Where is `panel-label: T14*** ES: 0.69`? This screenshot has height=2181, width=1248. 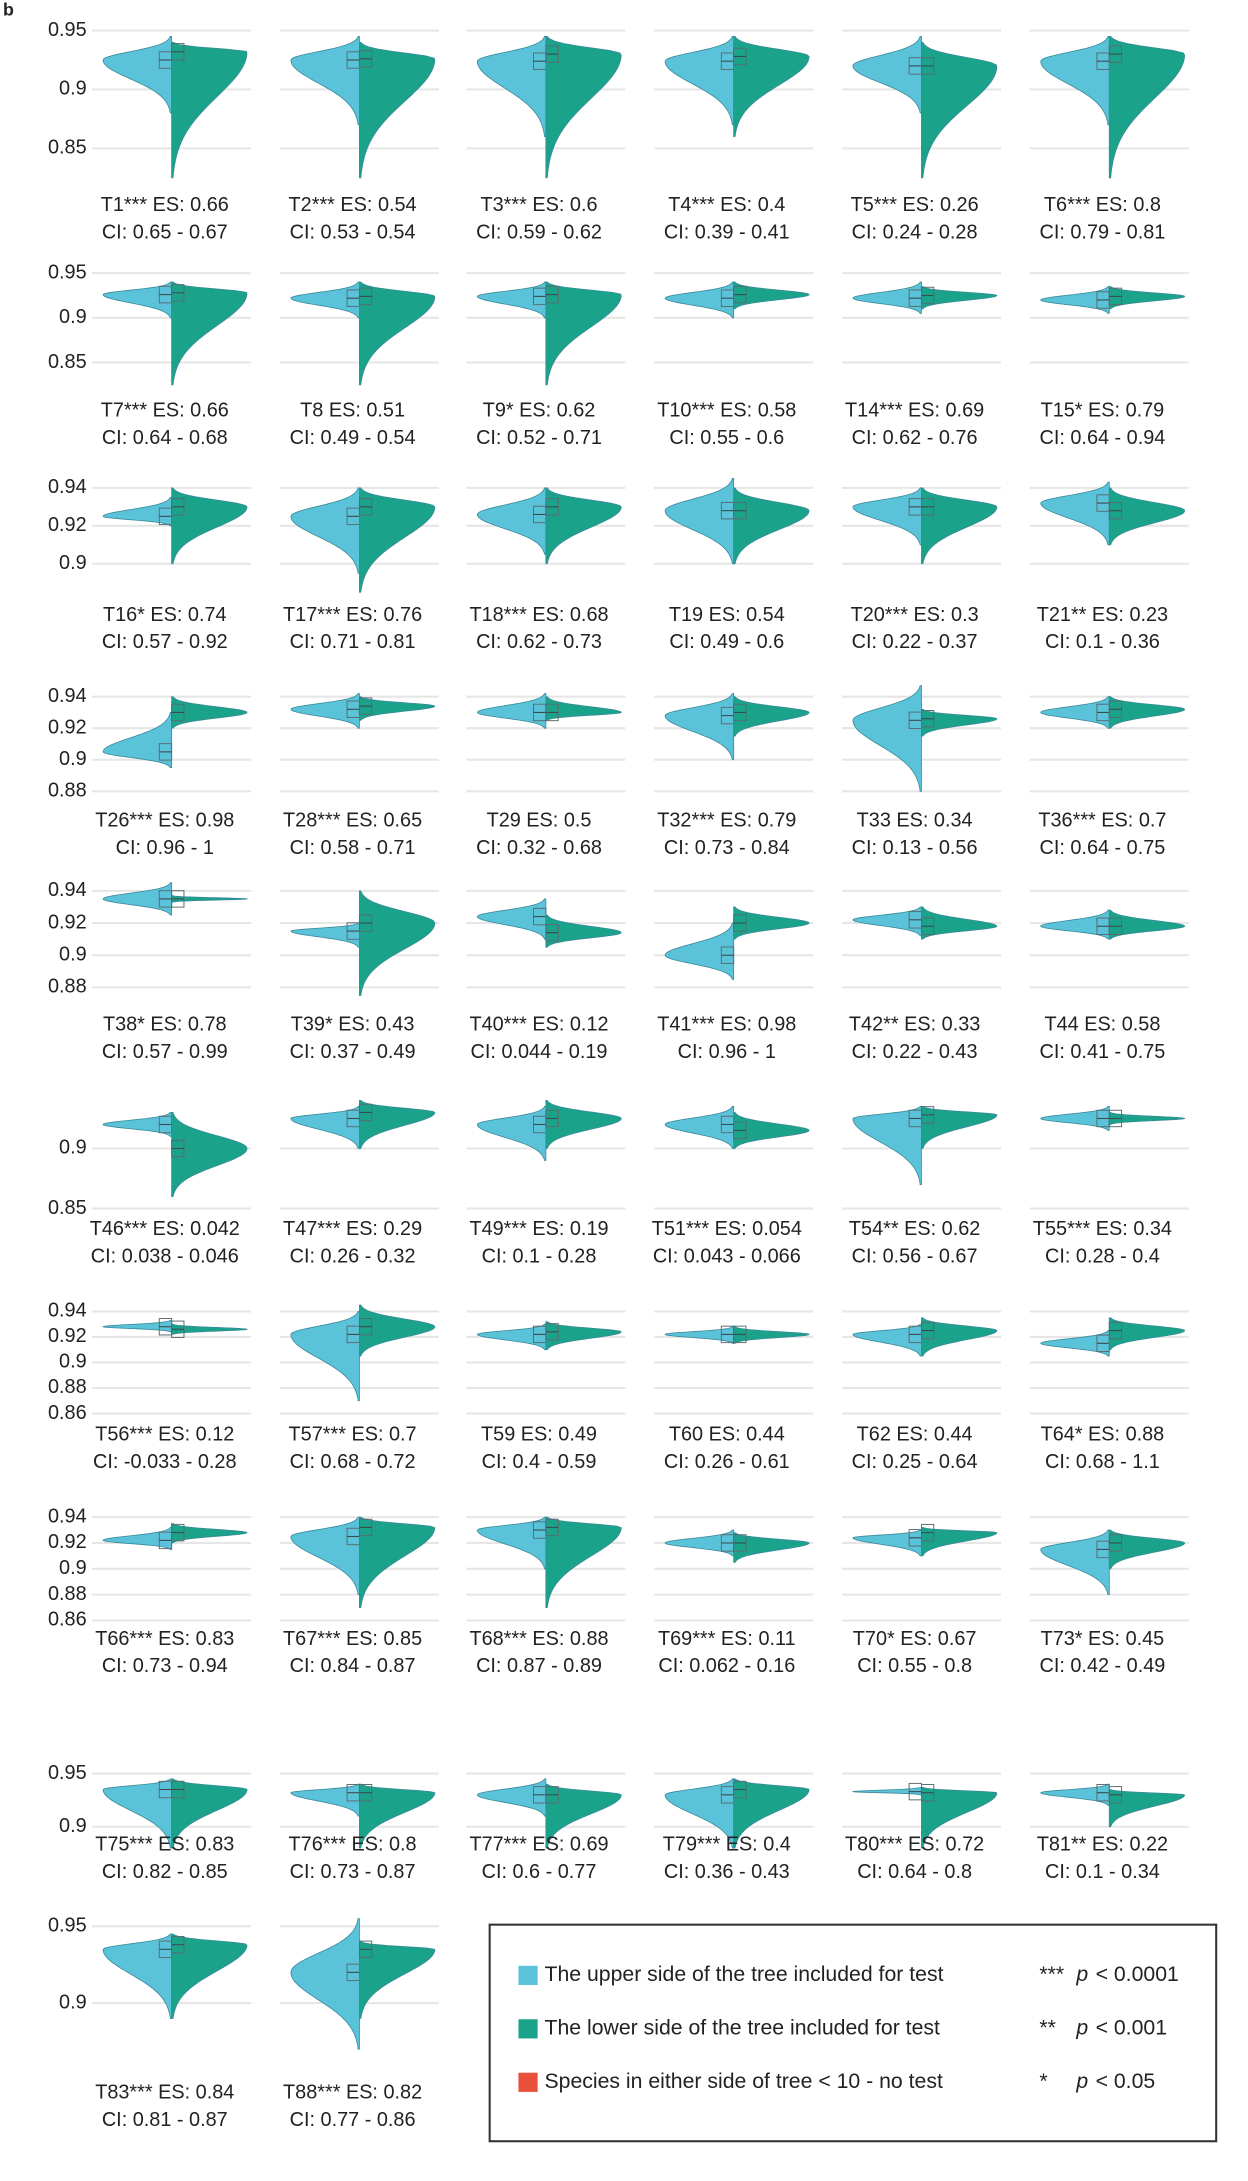
panel-label: T14*** ES: 0.69 is located at coordinates (914, 411).